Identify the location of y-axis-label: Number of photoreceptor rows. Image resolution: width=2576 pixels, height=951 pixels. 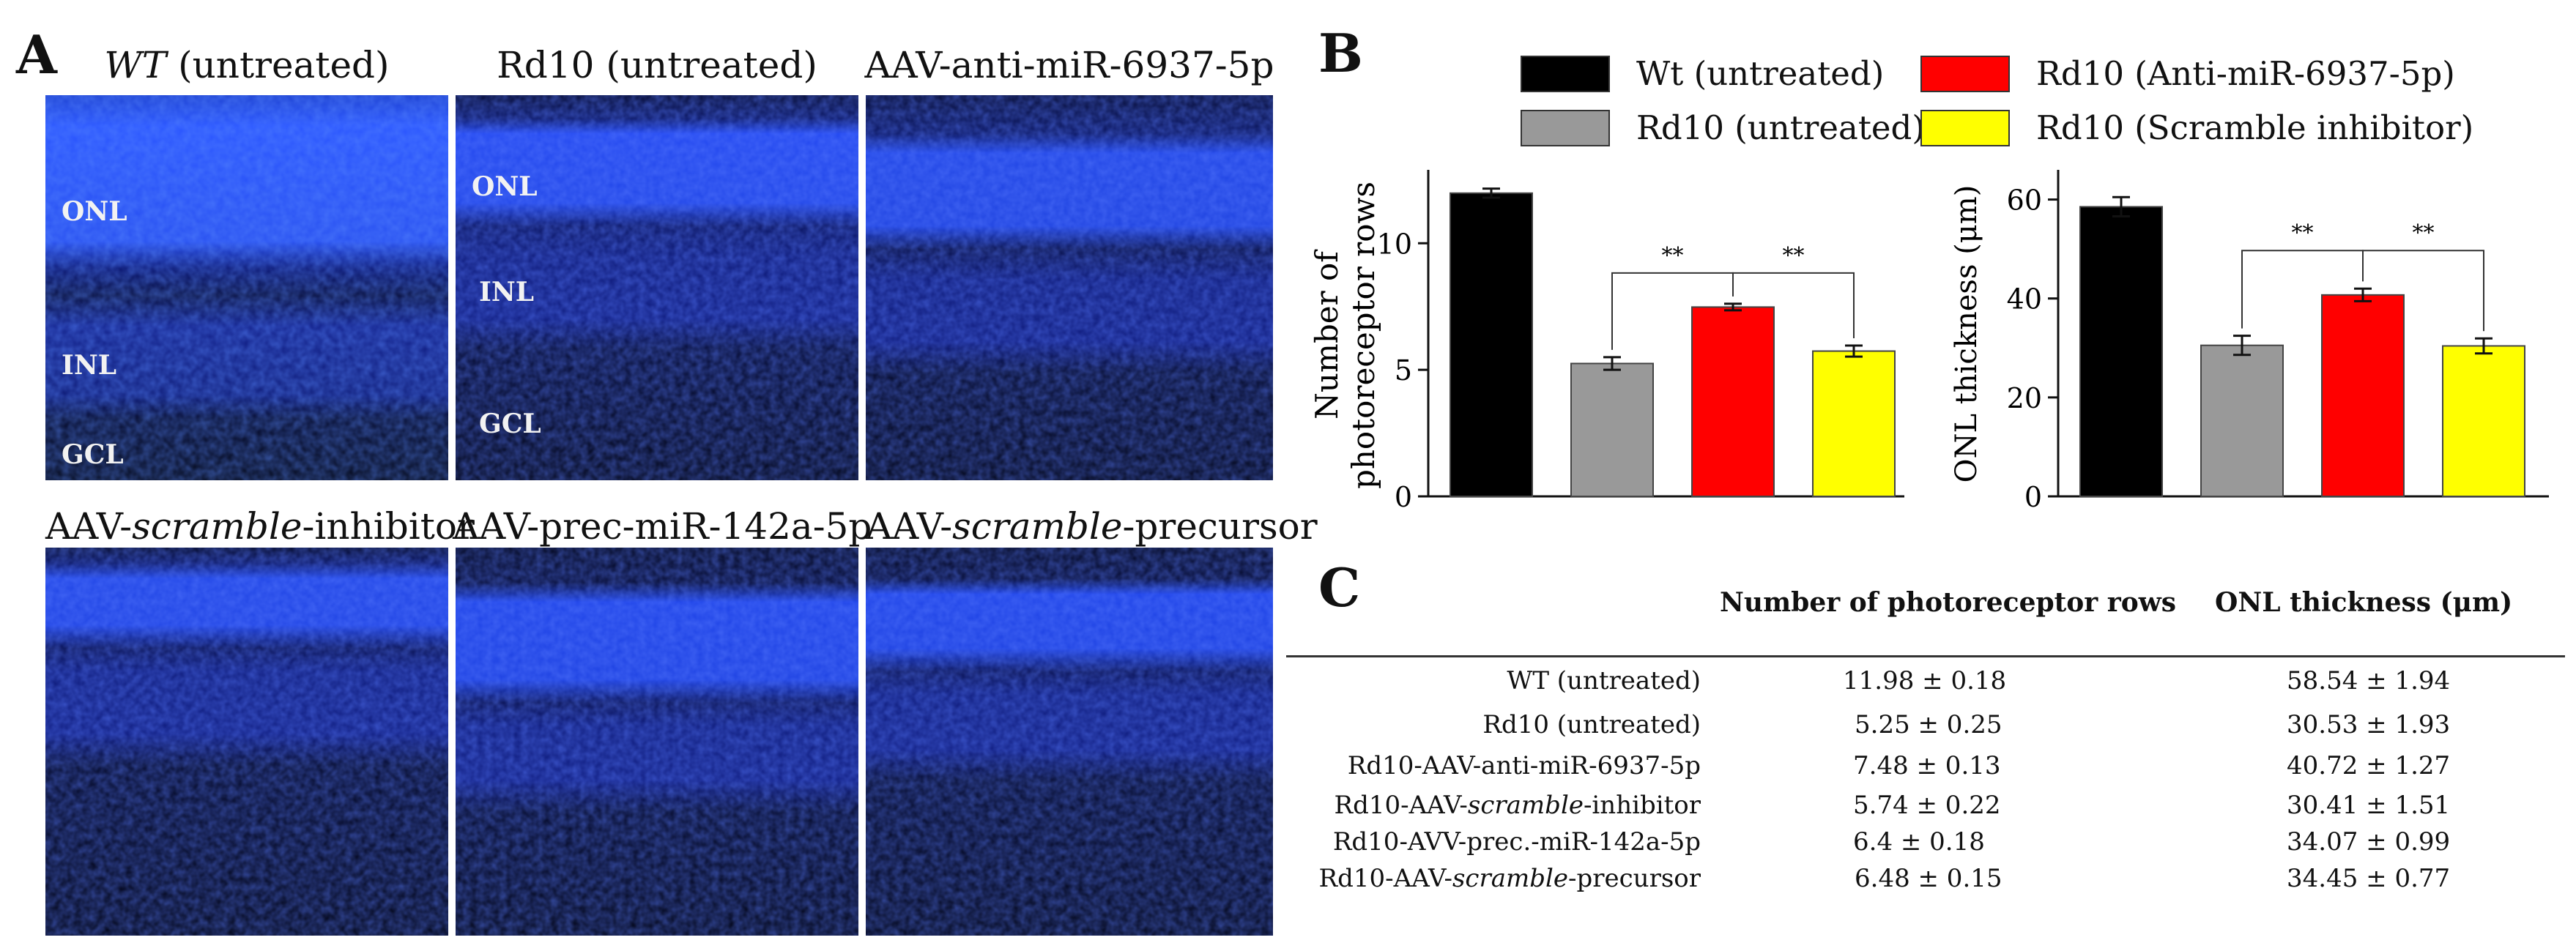
(1345, 335).